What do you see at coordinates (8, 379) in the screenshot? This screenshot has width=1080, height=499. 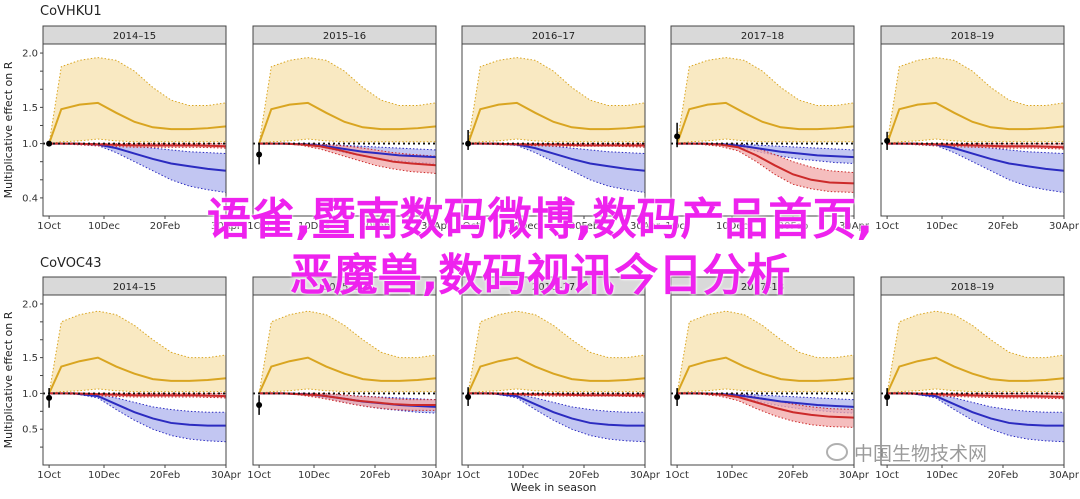 I see `y-axis-title: Multiplicative effect on R` at bounding box center [8, 379].